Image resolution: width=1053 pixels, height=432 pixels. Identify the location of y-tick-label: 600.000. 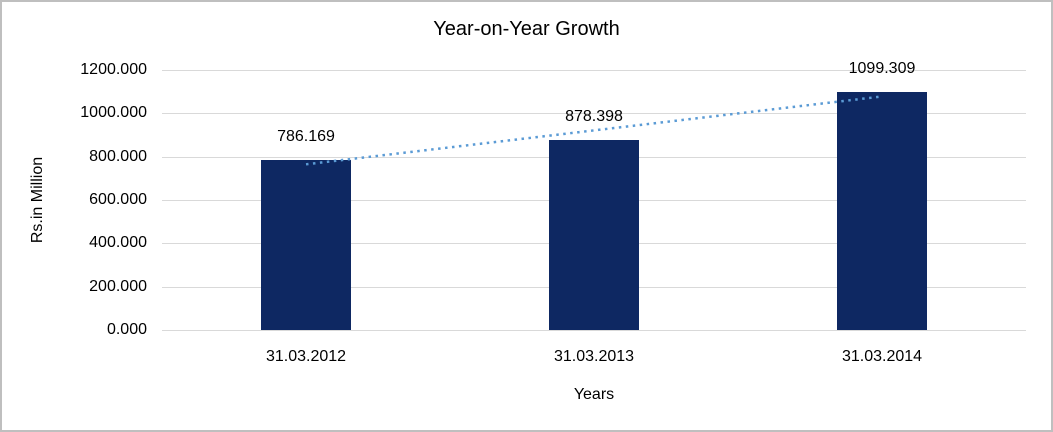
(118, 199).